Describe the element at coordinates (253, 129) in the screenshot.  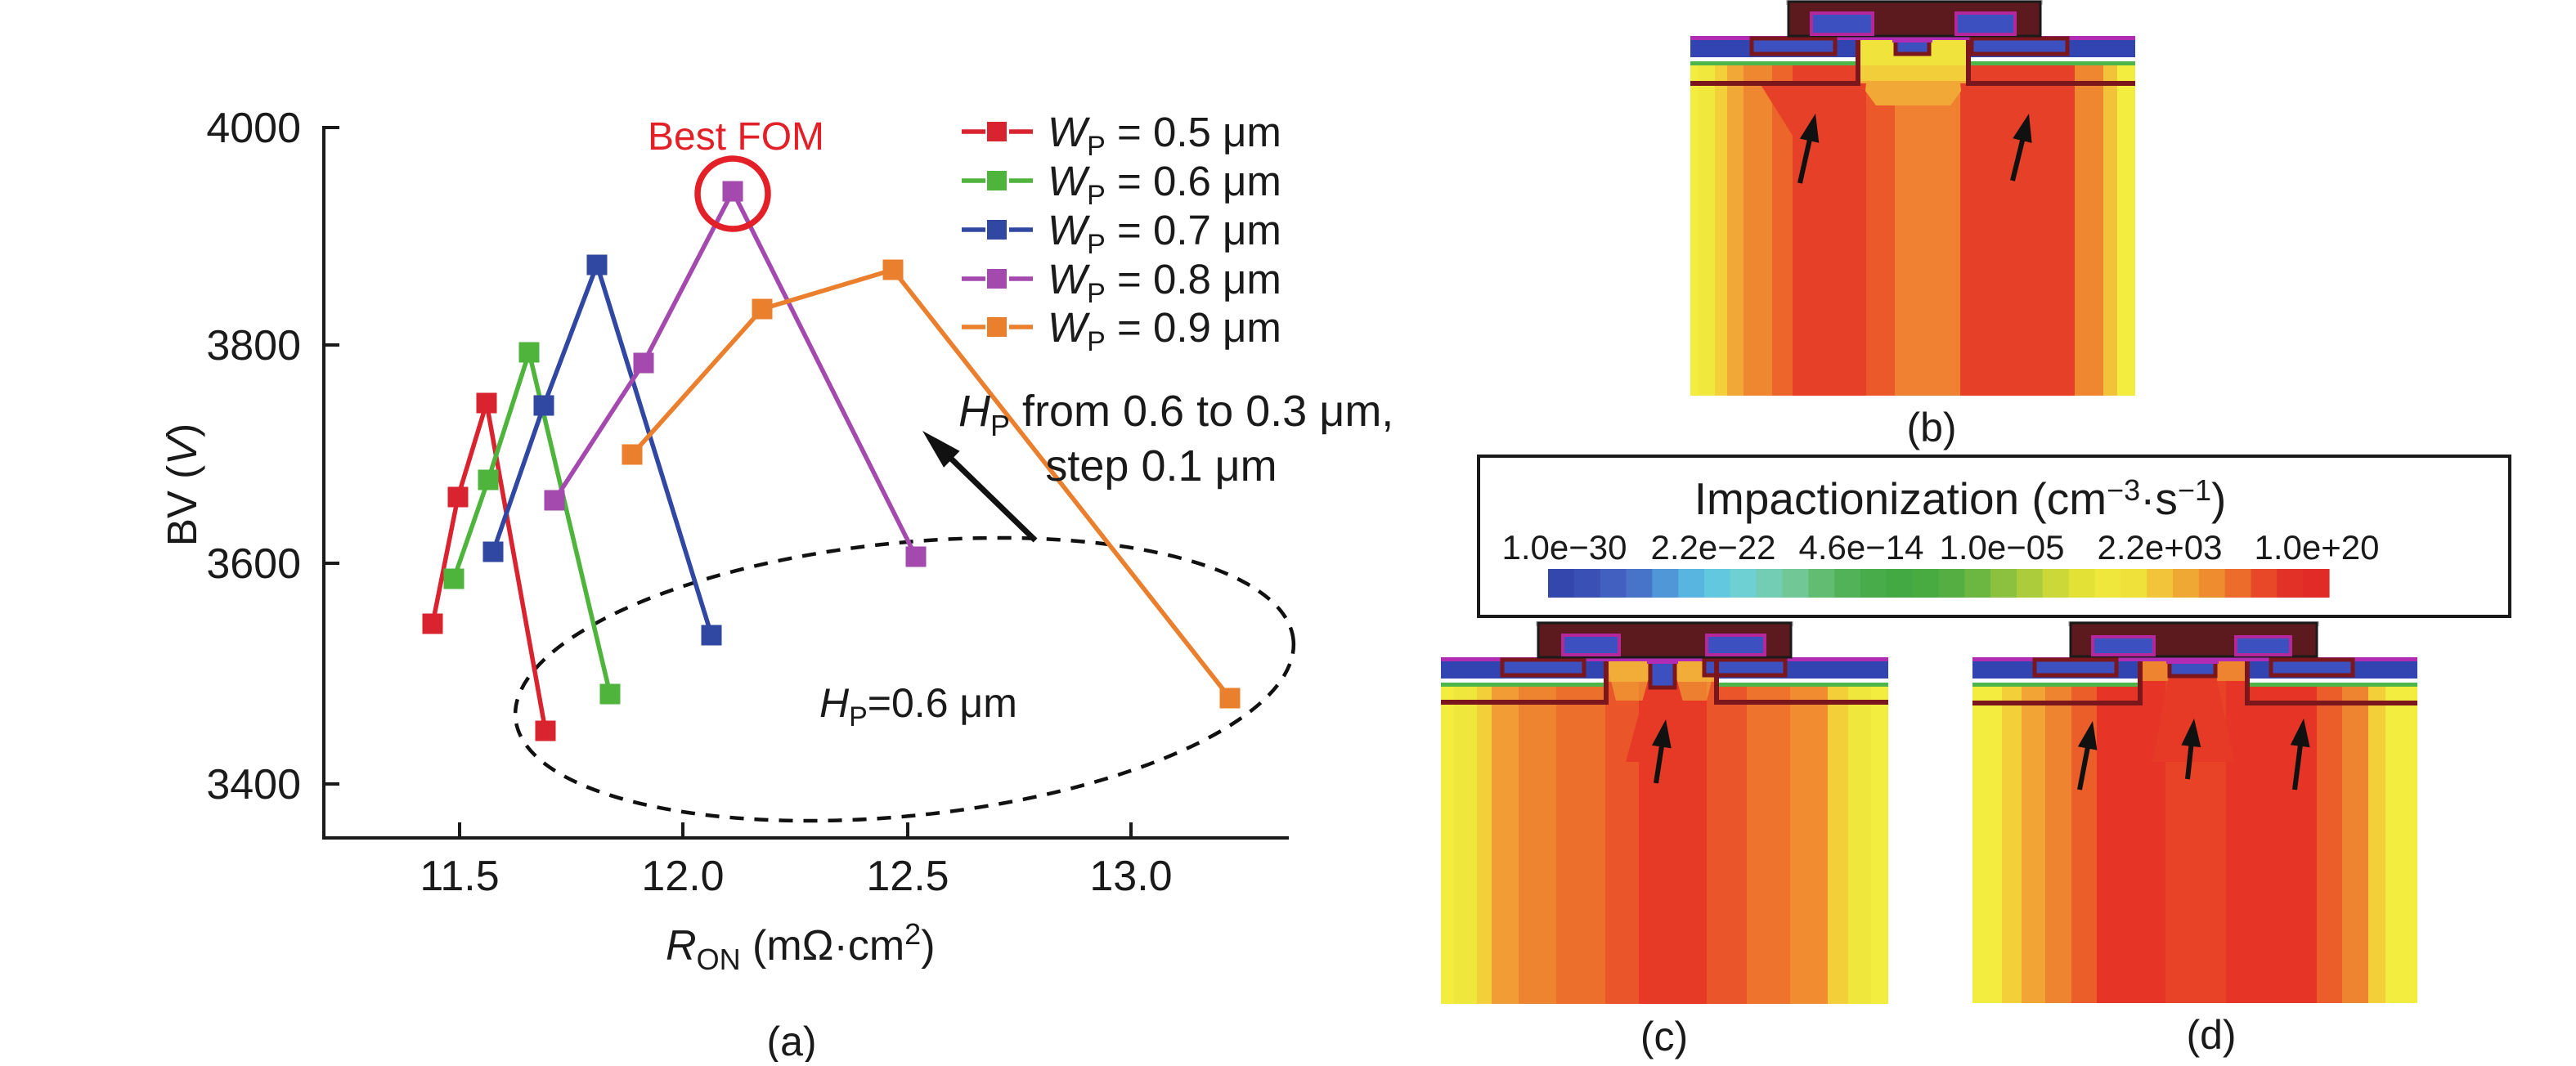
I see `svg-text: 4000` at that location.